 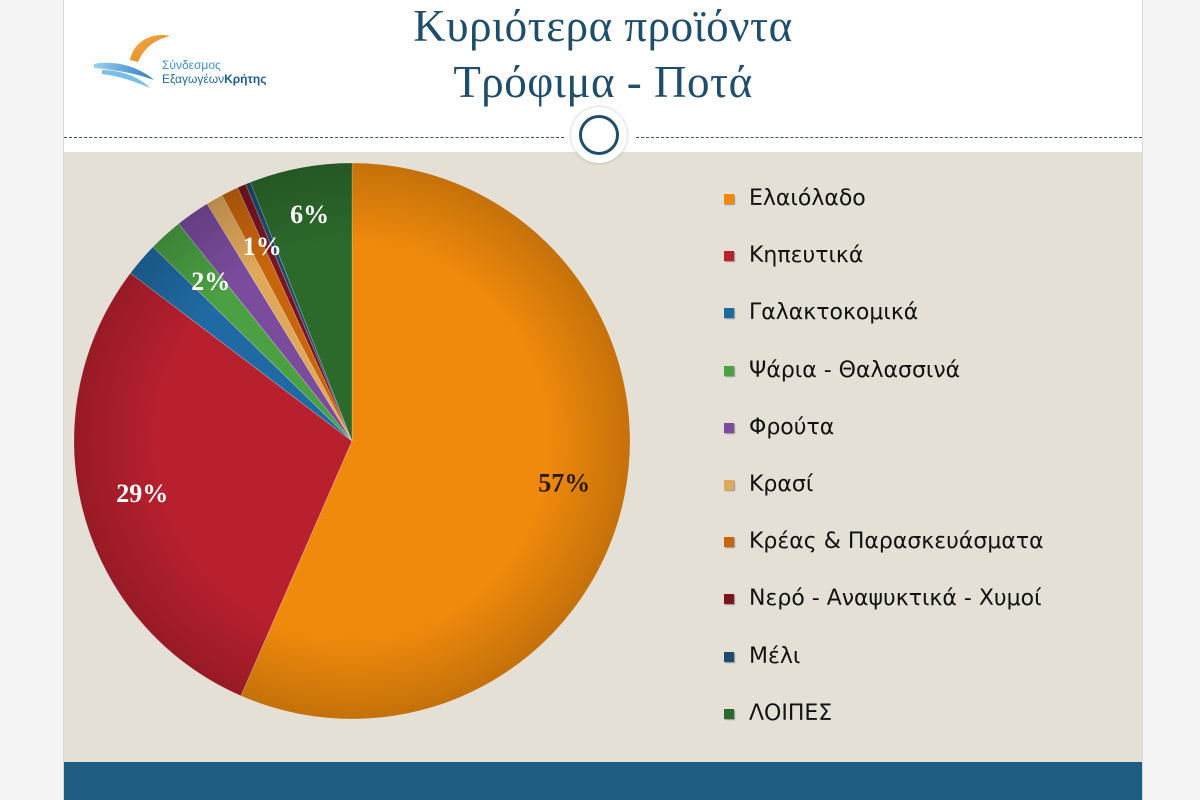 I want to click on slide-title-line1: Κυριότερα προϊόντα, so click(x=603, y=26).